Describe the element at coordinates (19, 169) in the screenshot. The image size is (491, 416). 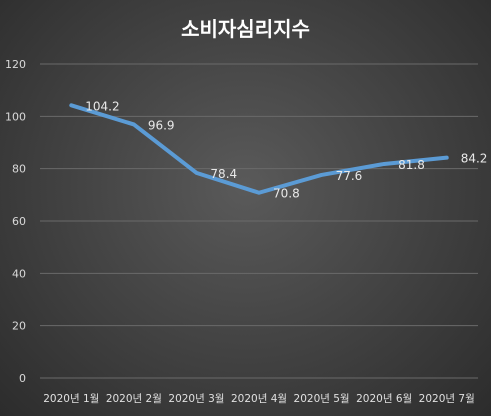
I see `y-tick-label: 80` at that location.